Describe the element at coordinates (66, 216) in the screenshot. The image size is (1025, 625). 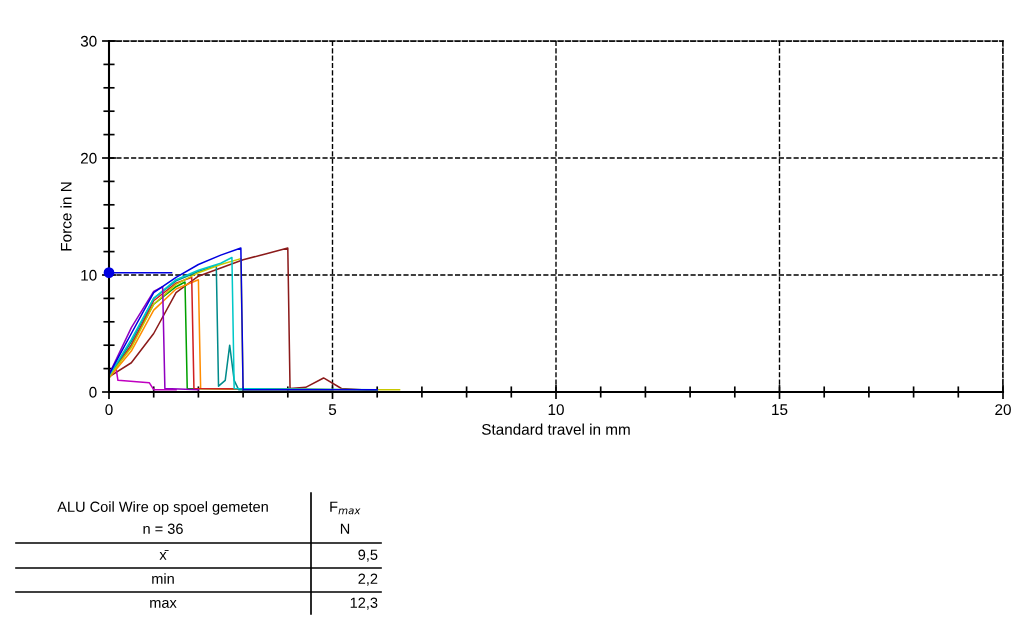
I see `y-axis-title: Force in N` at that location.